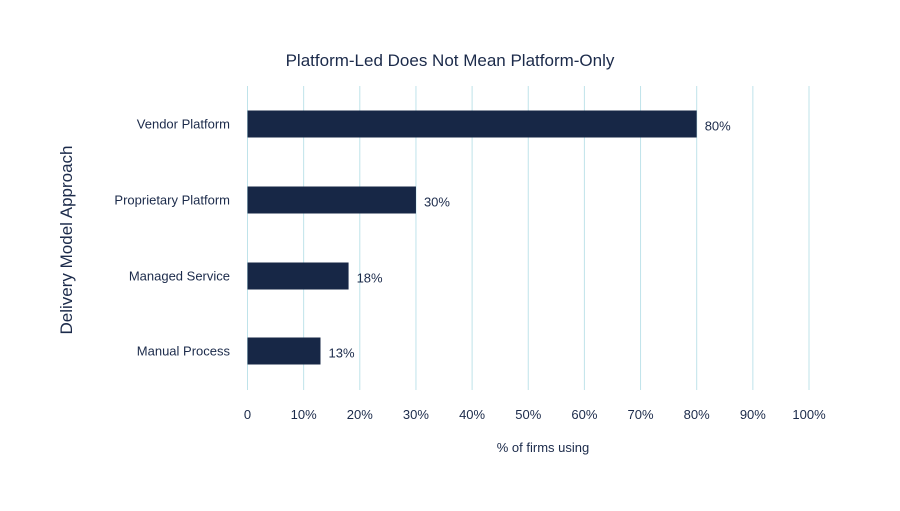 This screenshot has width=900, height=511. I want to click on y-axis-label: Delivery Model Approach, so click(66, 240).